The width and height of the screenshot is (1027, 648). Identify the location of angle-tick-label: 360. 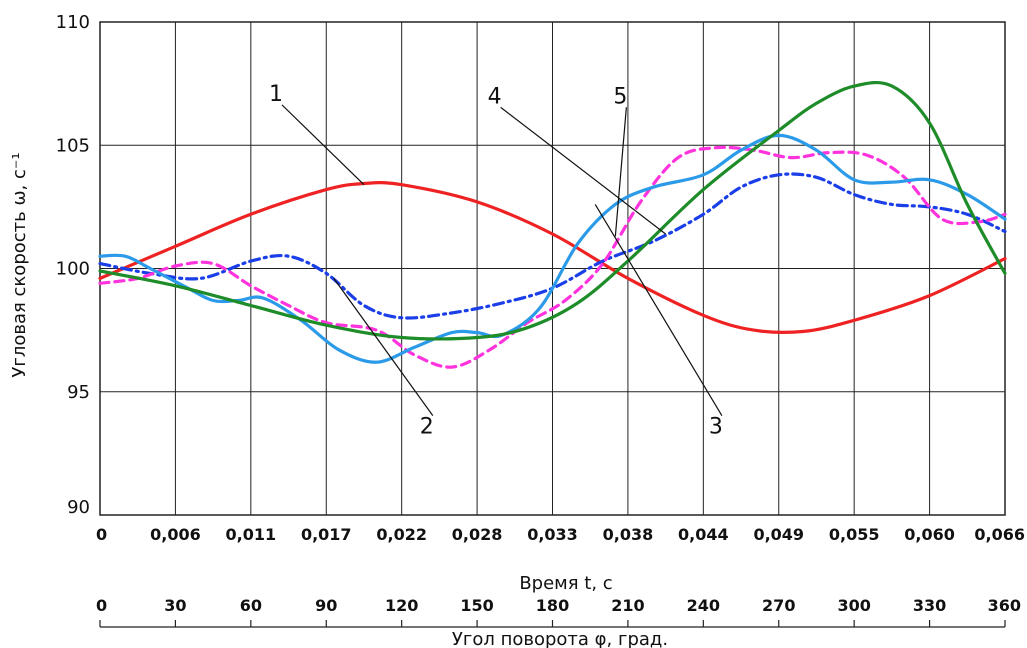
(1004, 605).